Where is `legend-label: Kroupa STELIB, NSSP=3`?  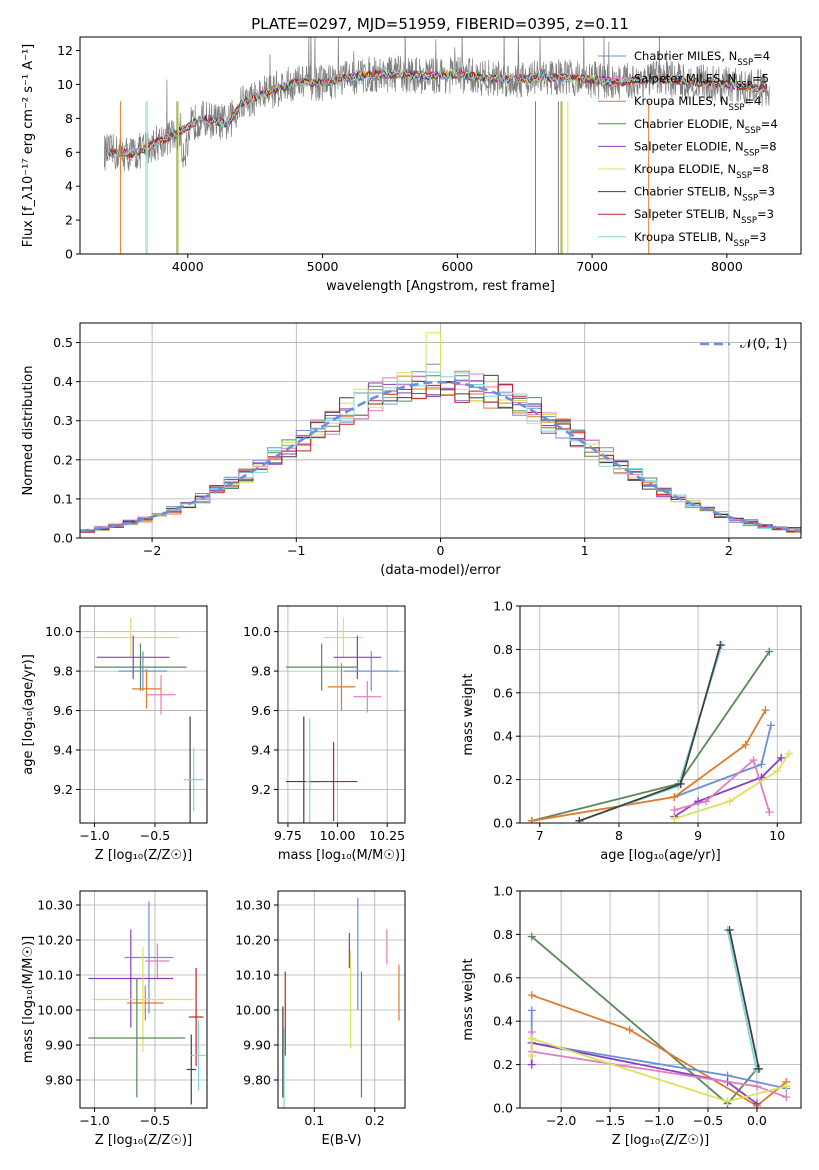 legend-label: Kroupa STELIB, NSSP=3 is located at coordinates (700, 239).